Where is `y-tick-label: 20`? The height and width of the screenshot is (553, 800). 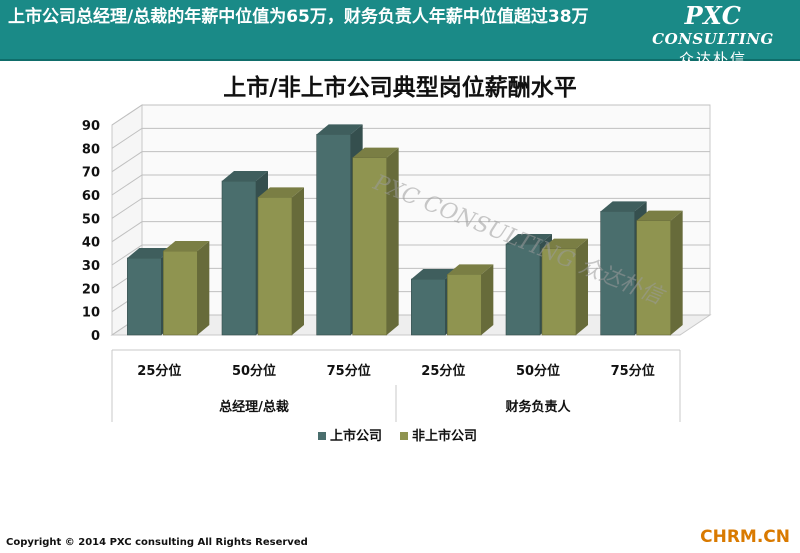
y-tick-label: 20 is located at coordinates (91, 289).